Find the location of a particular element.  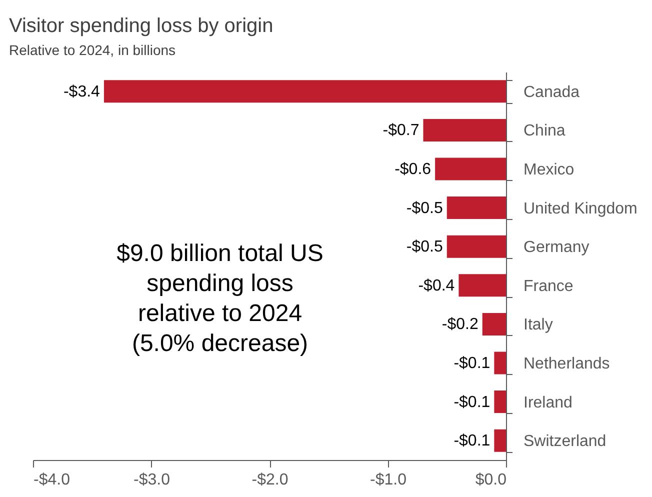

y-tick-label: Germany is located at coordinates (557, 247).